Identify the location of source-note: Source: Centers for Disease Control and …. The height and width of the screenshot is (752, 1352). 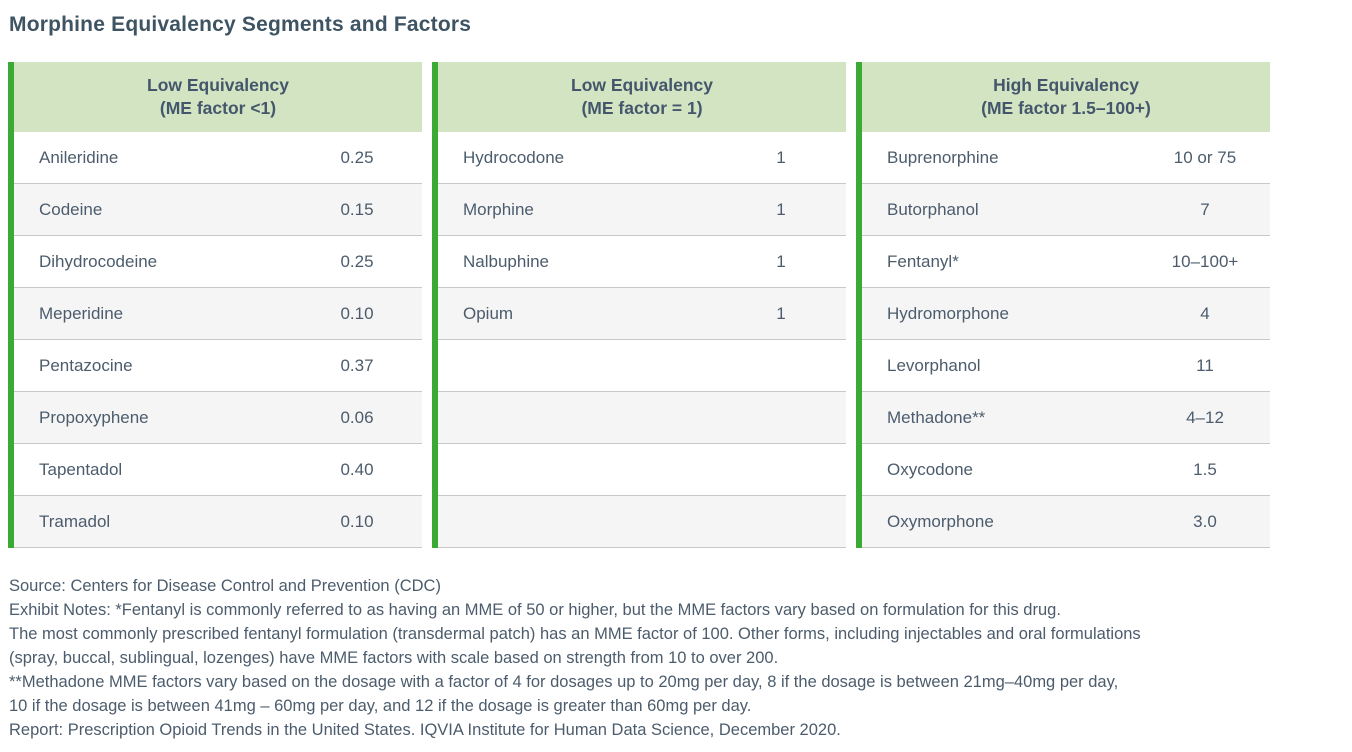
(225, 586).